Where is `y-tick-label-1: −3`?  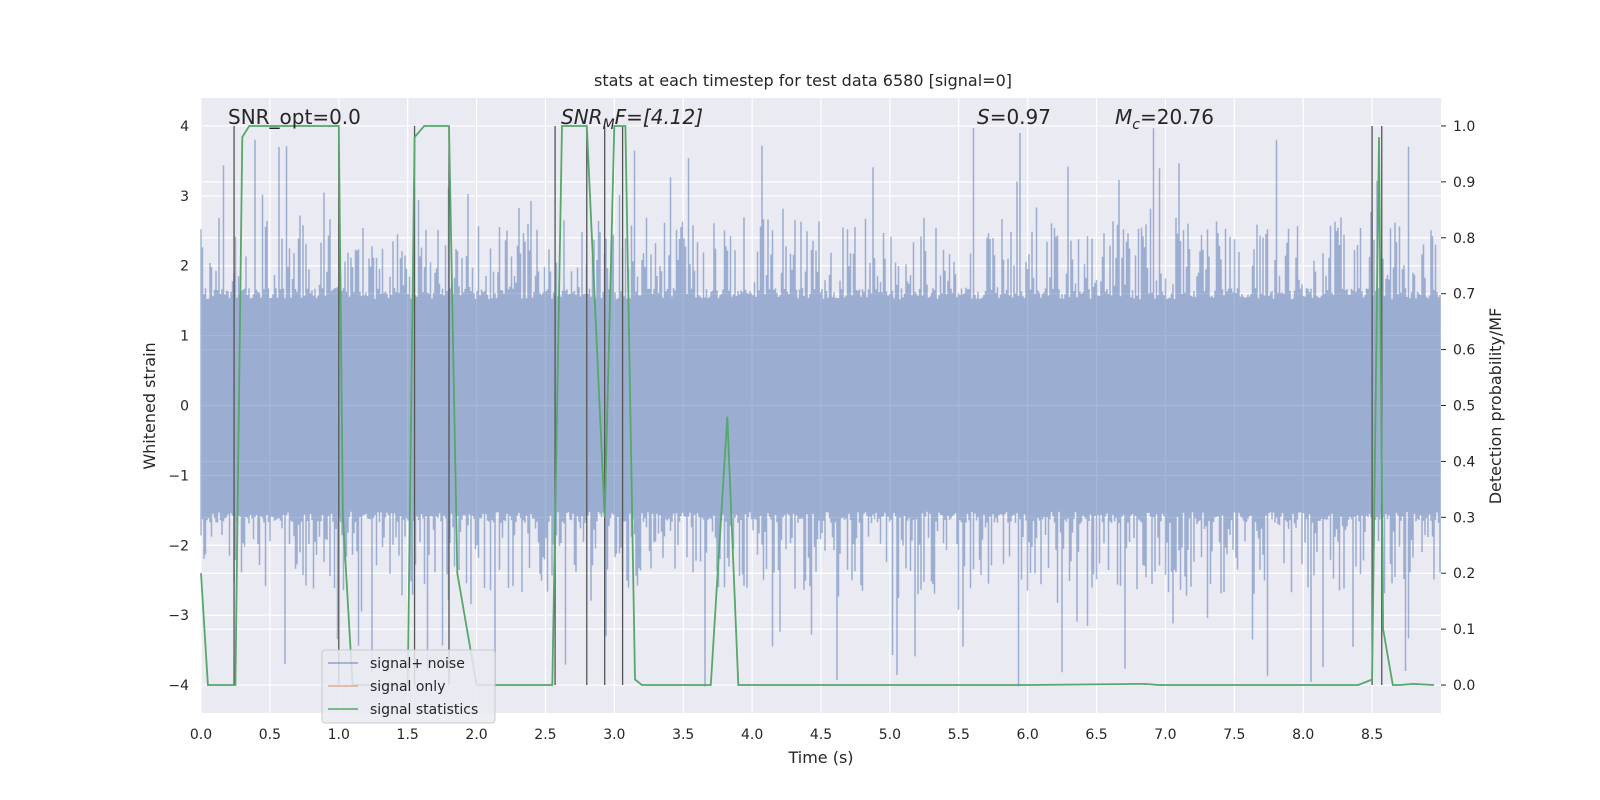
y-tick-label-1: −3 is located at coordinates (178, 616).